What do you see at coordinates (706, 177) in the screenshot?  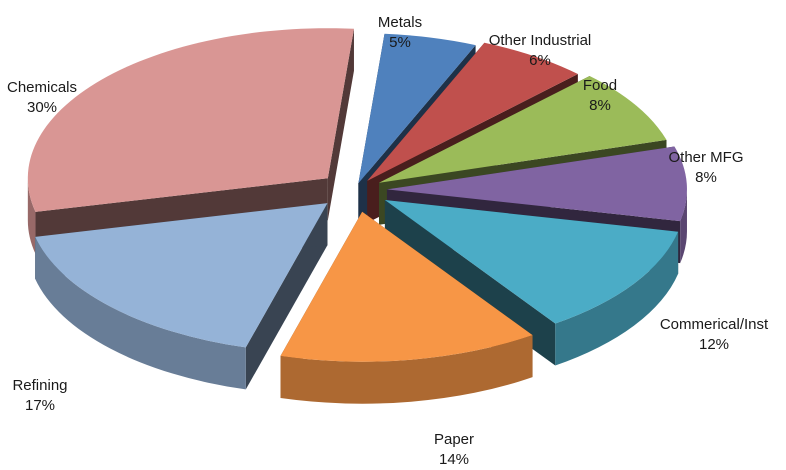 I see `slice-percent-other-mfg: 8%` at bounding box center [706, 177].